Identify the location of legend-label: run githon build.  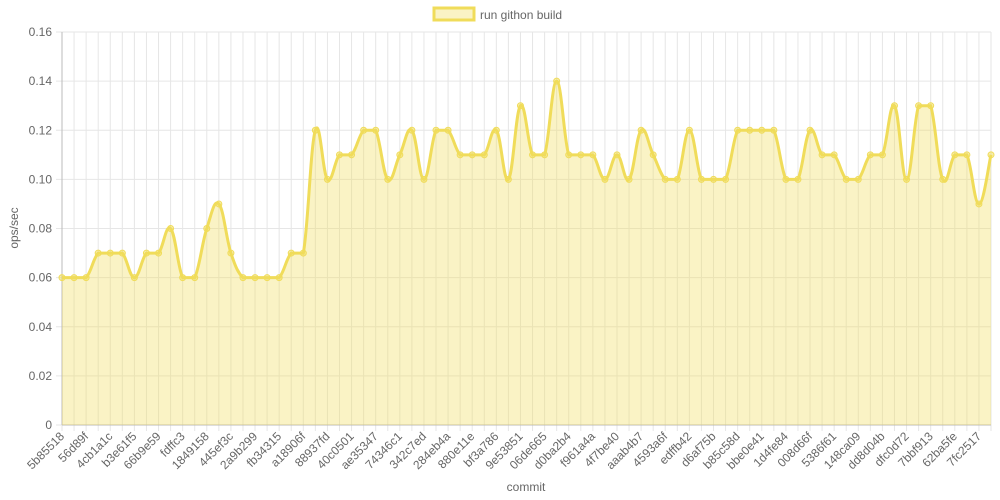
(521, 15).